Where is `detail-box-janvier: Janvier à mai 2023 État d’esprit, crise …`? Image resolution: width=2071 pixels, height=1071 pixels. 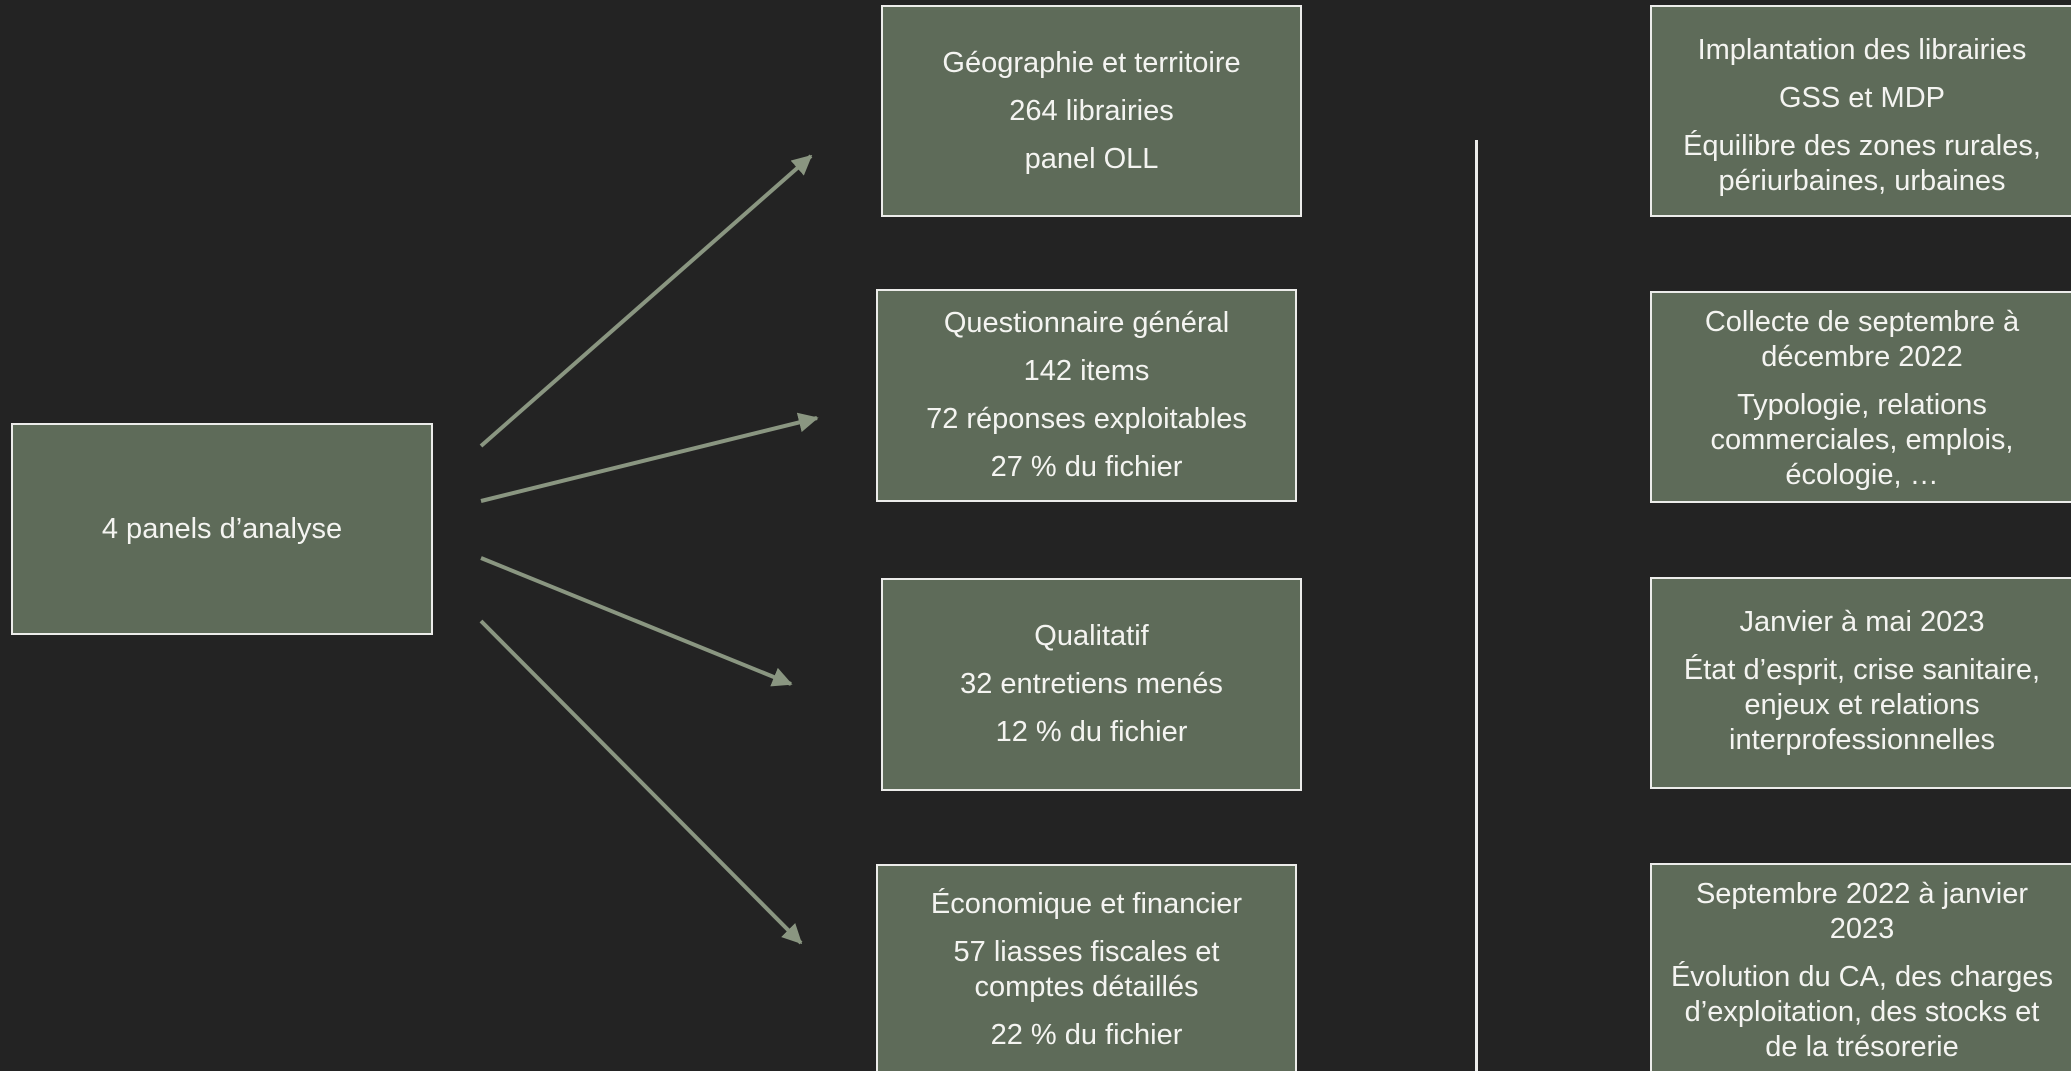 detail-box-janvier: Janvier à mai 2023 État d’esprit, crise … is located at coordinates (1860, 683).